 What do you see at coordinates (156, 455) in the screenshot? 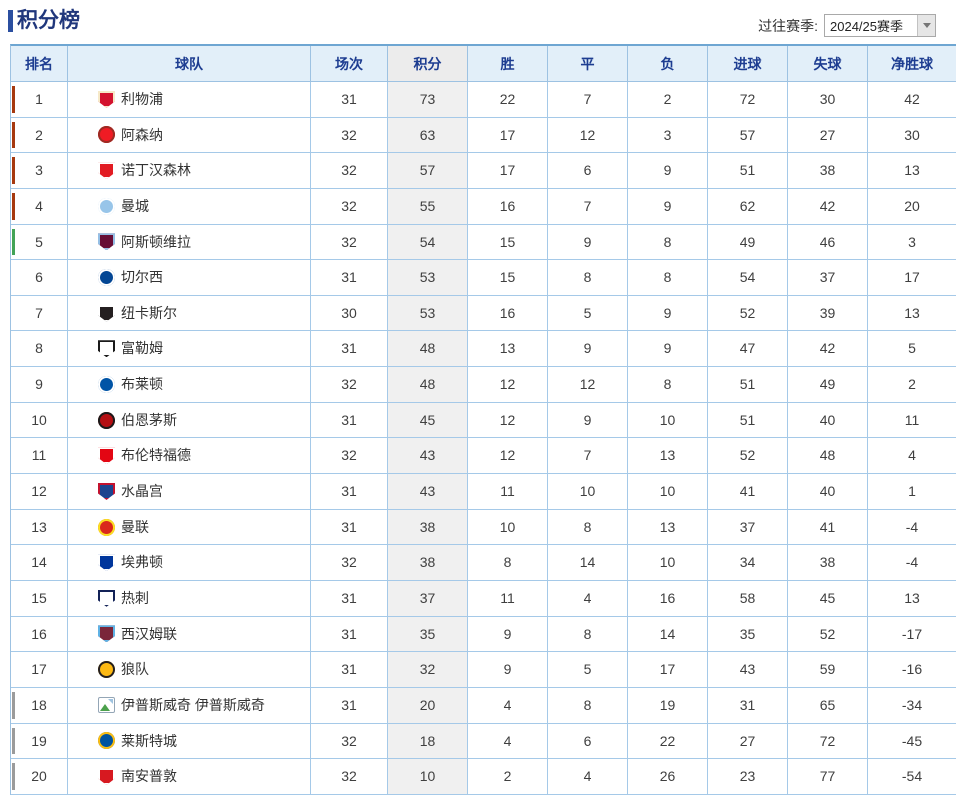
I see `team-name: 布伦特福德` at bounding box center [156, 455].